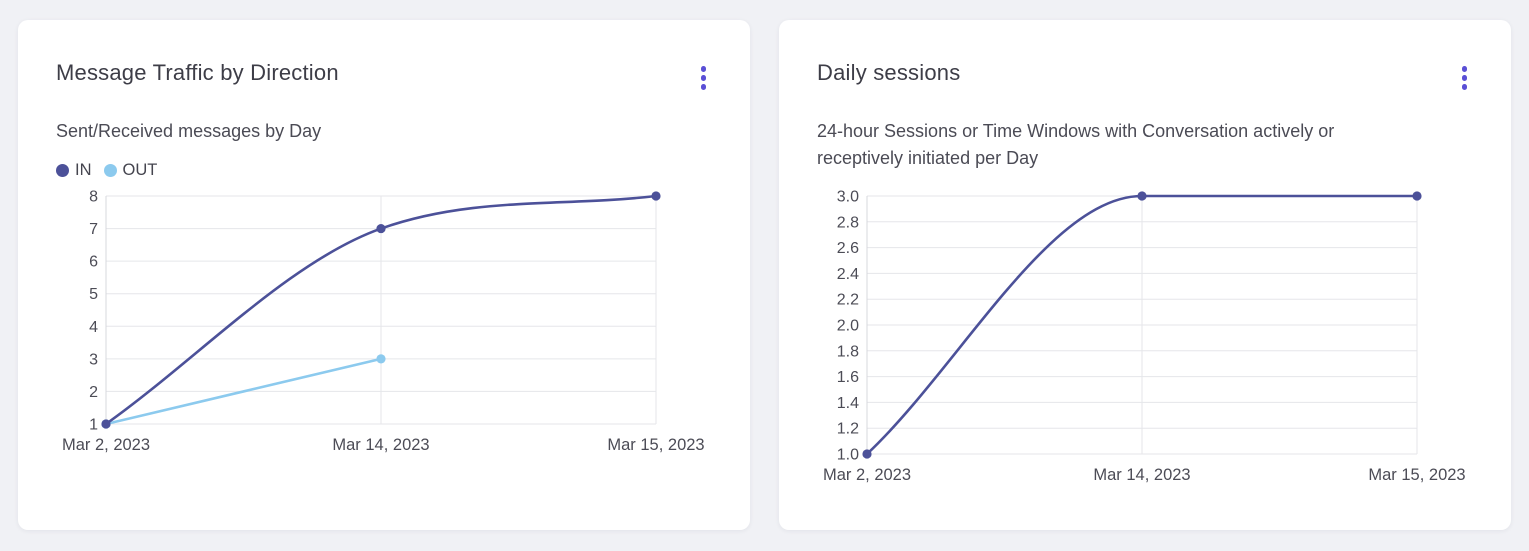 The width and height of the screenshot is (1529, 551). I want to click on y-tick-label: 4, so click(93, 326).